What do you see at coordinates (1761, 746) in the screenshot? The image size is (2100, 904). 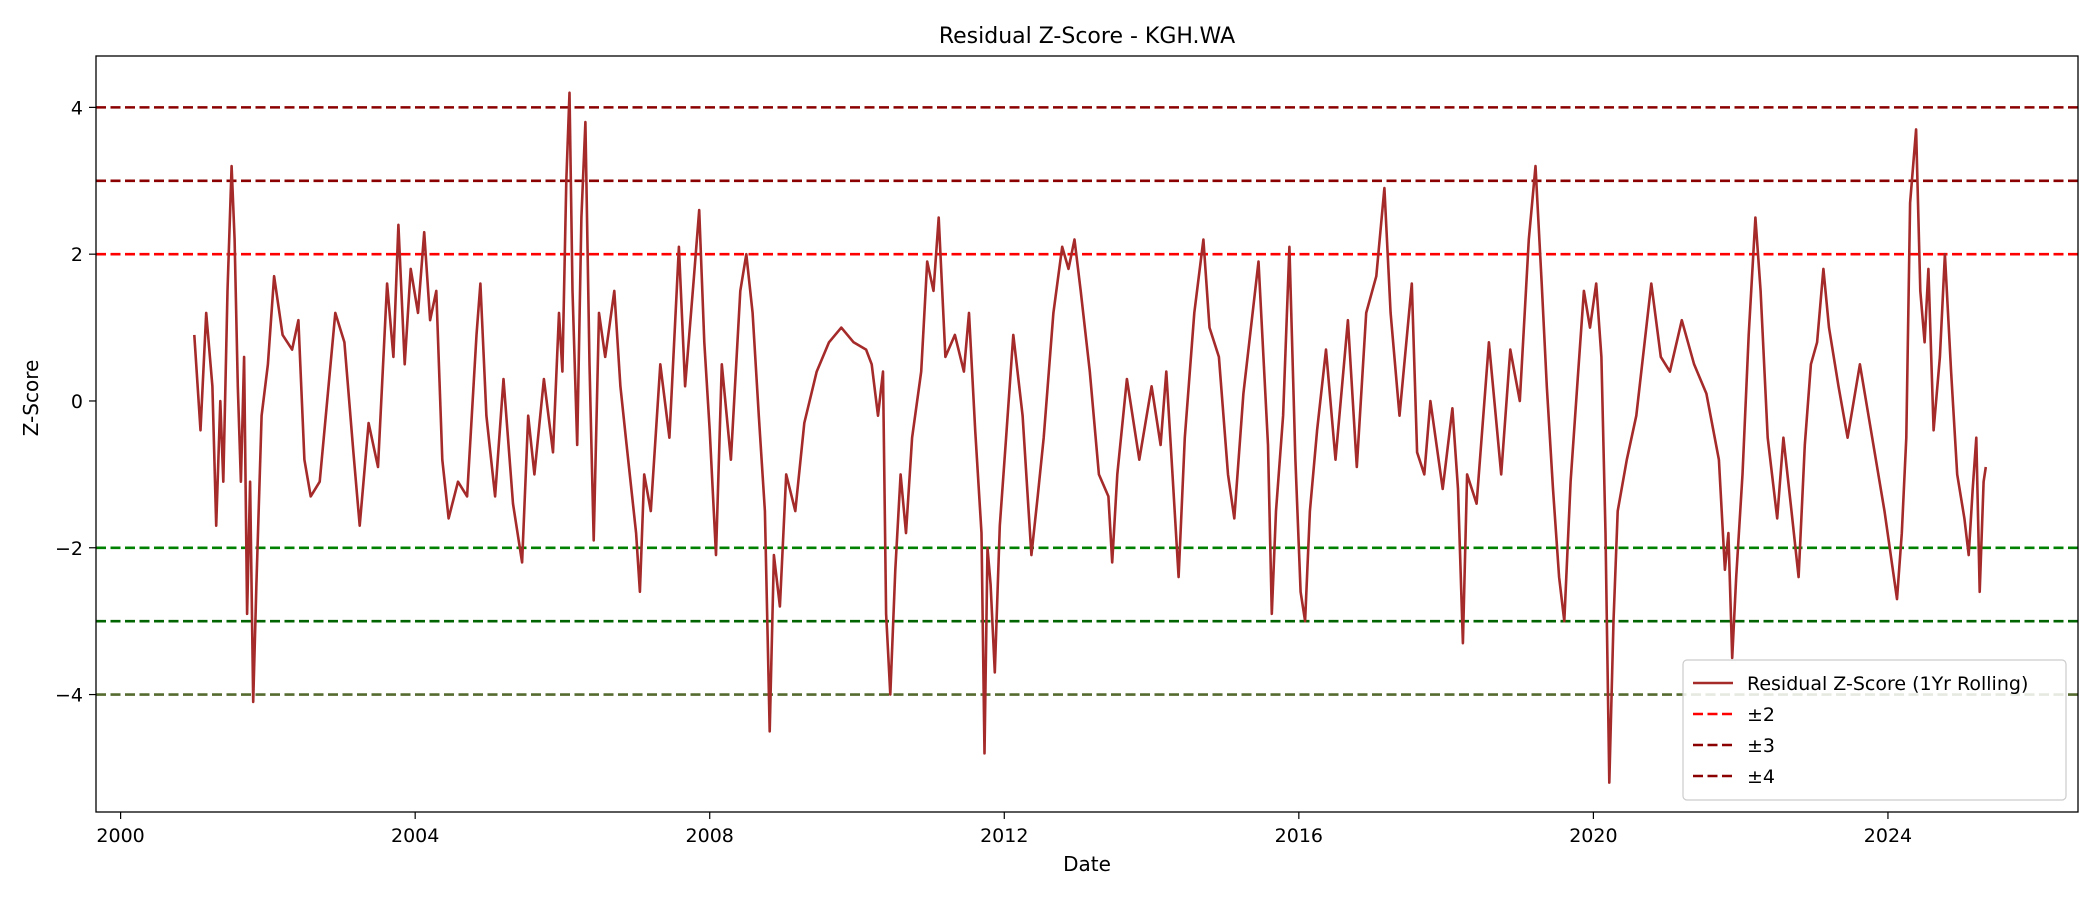 I see `legend-label: ±3` at bounding box center [1761, 746].